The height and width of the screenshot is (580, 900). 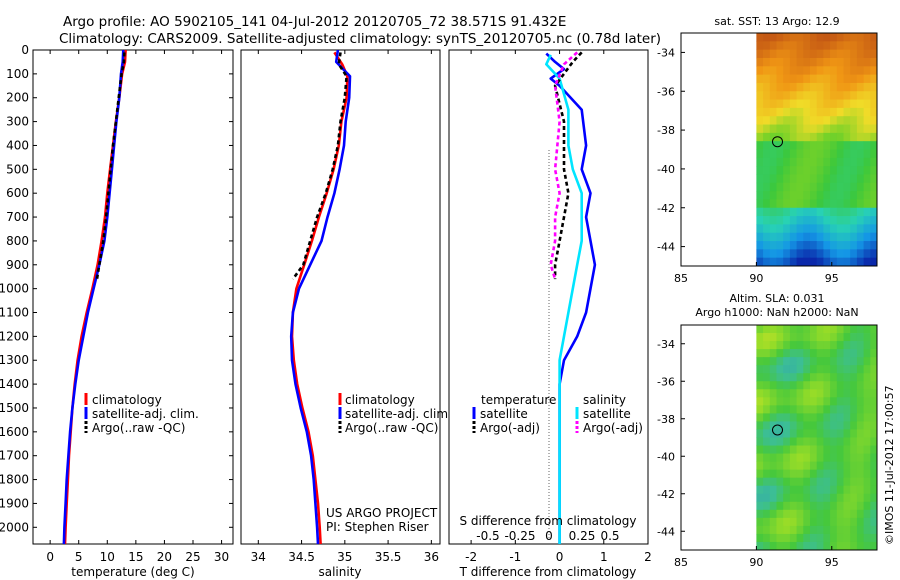 What do you see at coordinates (777, 142) in the screenshot?
I see `argo-location-marker` at bounding box center [777, 142].